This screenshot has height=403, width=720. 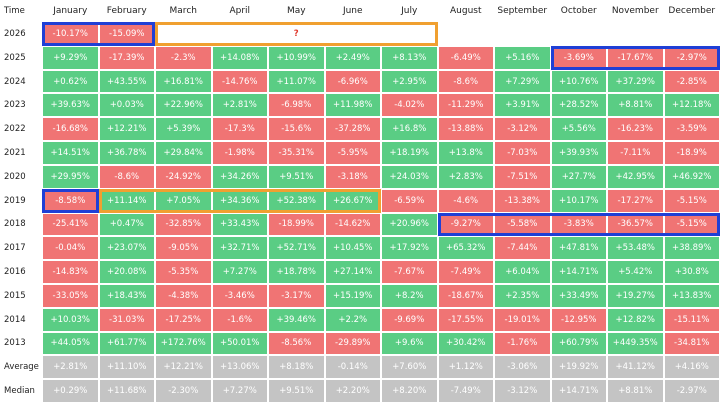 What do you see at coordinates (409, 11) in the screenshot?
I see `column-header: July` at bounding box center [409, 11].